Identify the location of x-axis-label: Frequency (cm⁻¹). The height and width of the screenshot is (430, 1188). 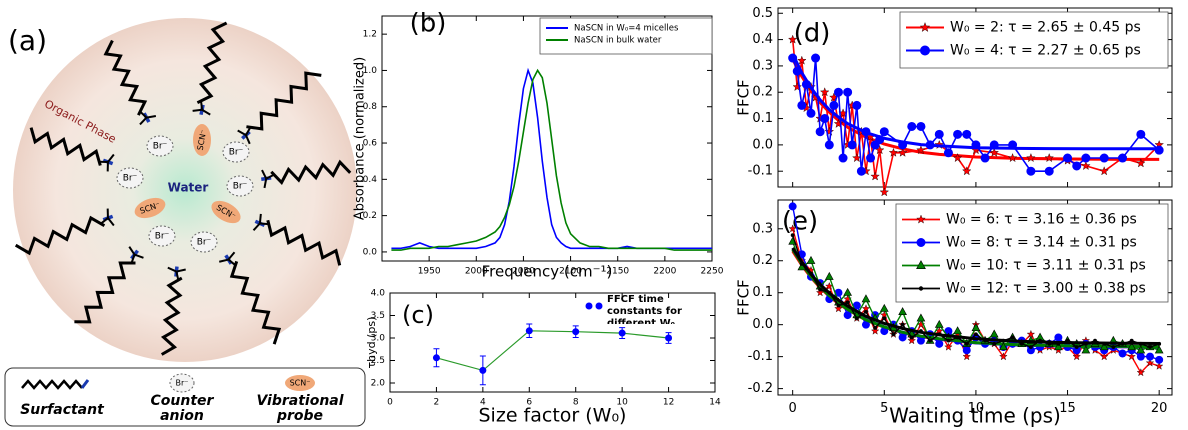
(547, 272).